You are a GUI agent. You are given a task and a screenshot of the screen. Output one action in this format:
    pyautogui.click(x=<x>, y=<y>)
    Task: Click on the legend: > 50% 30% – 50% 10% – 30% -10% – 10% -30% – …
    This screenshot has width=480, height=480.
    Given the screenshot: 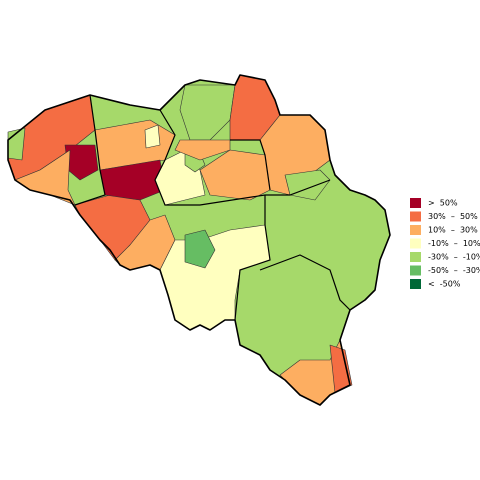 What is the action you would take?
    pyautogui.click(x=445, y=243)
    